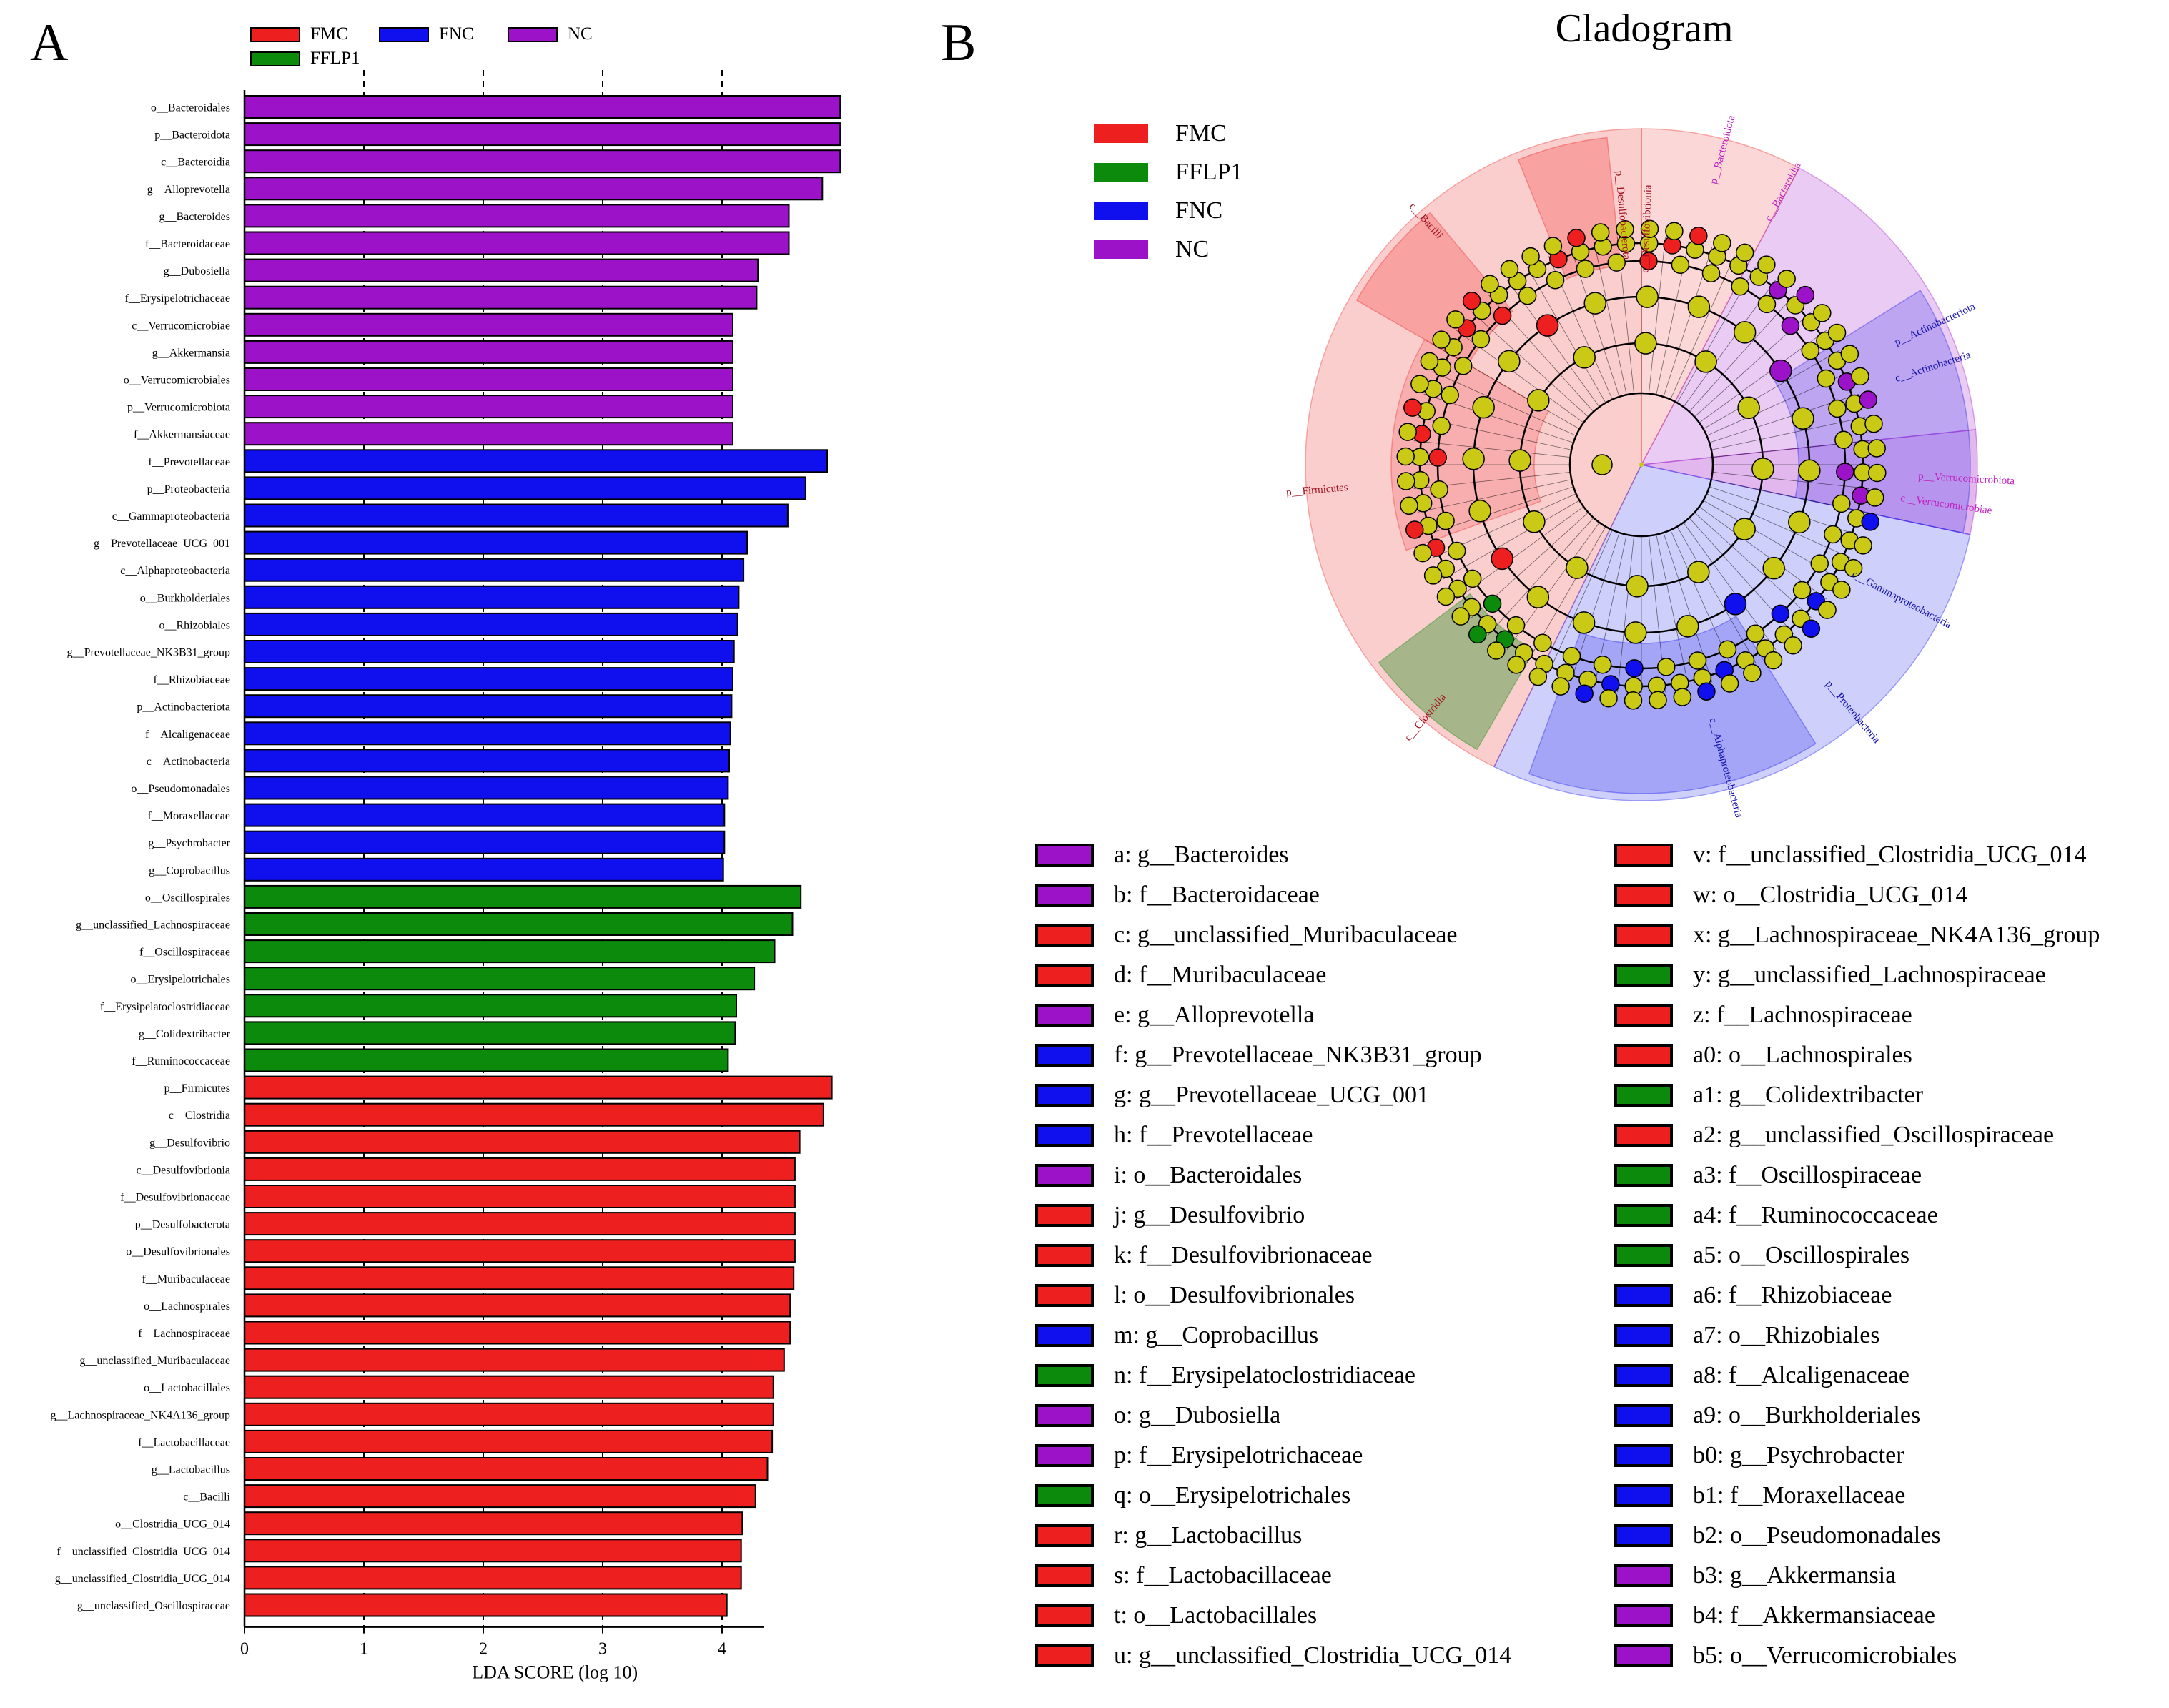  Describe the element at coordinates (1890, 854) in the screenshot. I see `key-label: v: f__unclassified_Clostridia_UCG_014` at that location.